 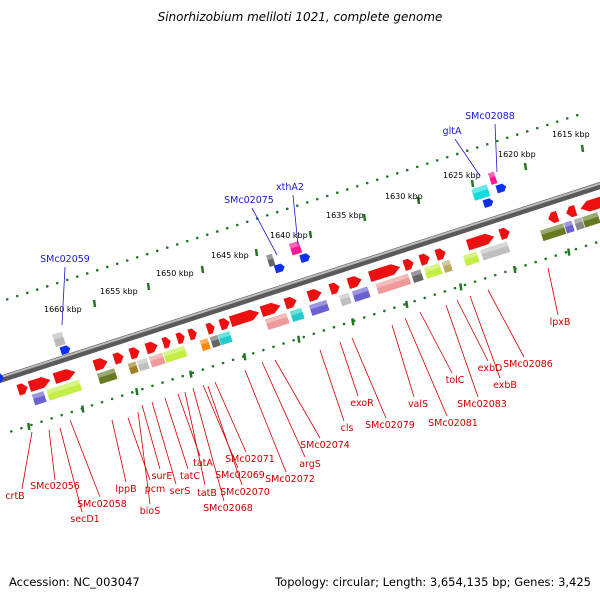 I want to click on upper-gene-label: SMc02075, so click(x=249, y=200).